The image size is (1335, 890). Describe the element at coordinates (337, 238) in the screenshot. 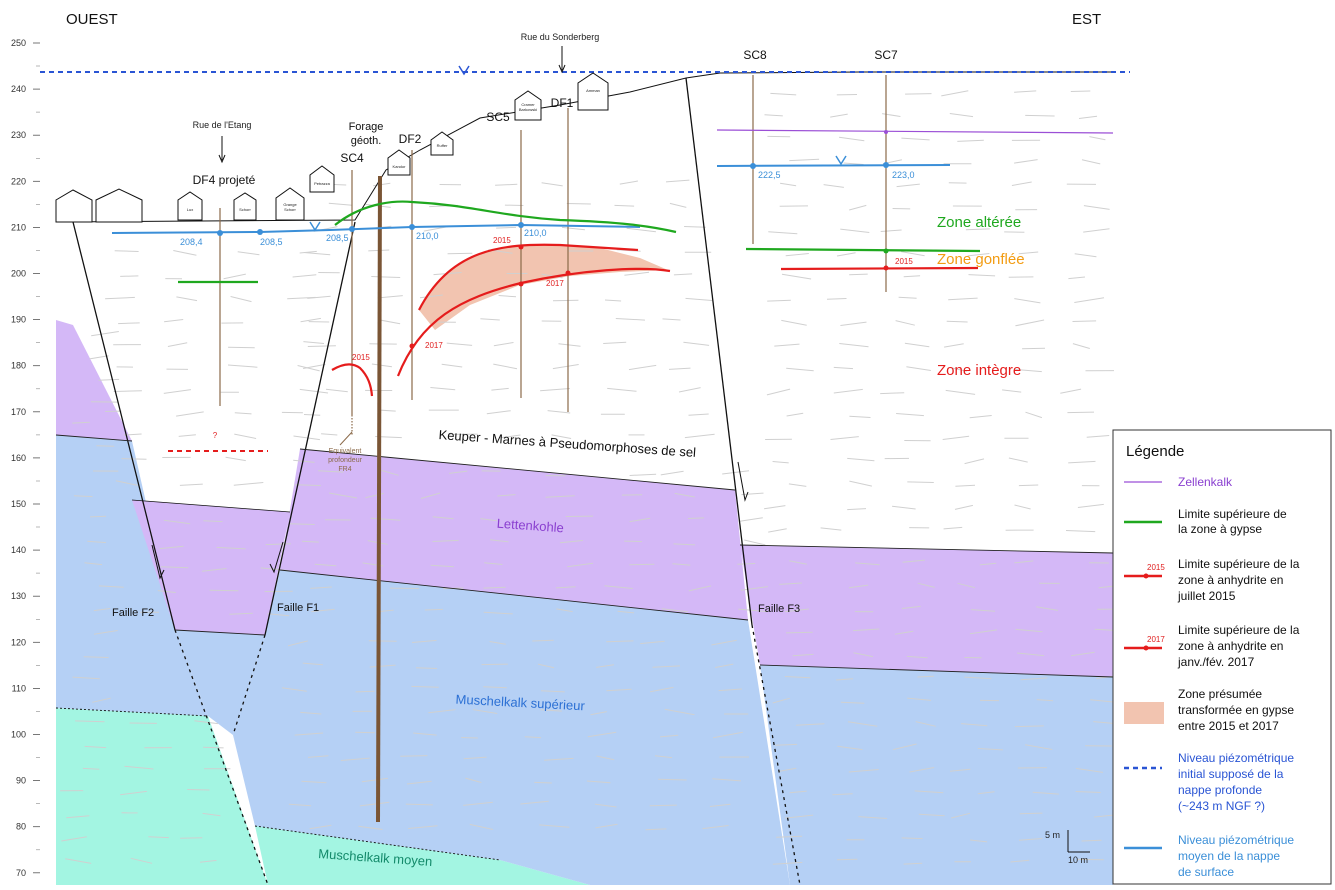

I see `water-value-3: 208,5` at that location.